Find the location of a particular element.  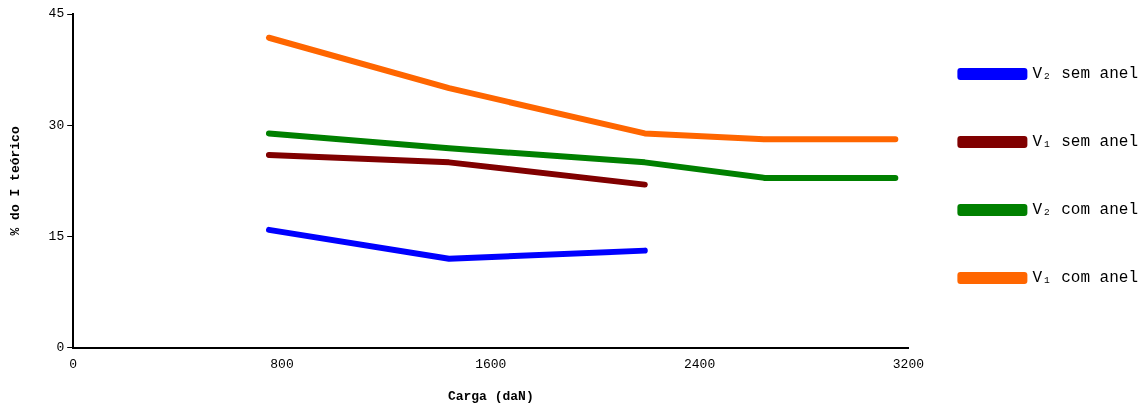

x-tick-label: 800 is located at coordinates (282, 365).